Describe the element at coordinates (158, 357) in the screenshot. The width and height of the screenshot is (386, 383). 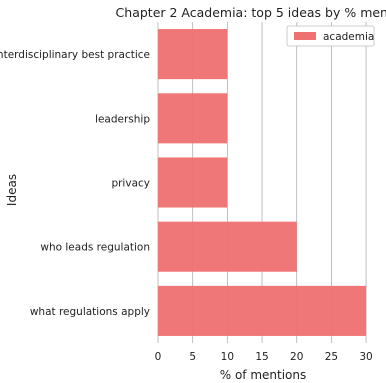
I see `x-tick-label: 0` at that location.